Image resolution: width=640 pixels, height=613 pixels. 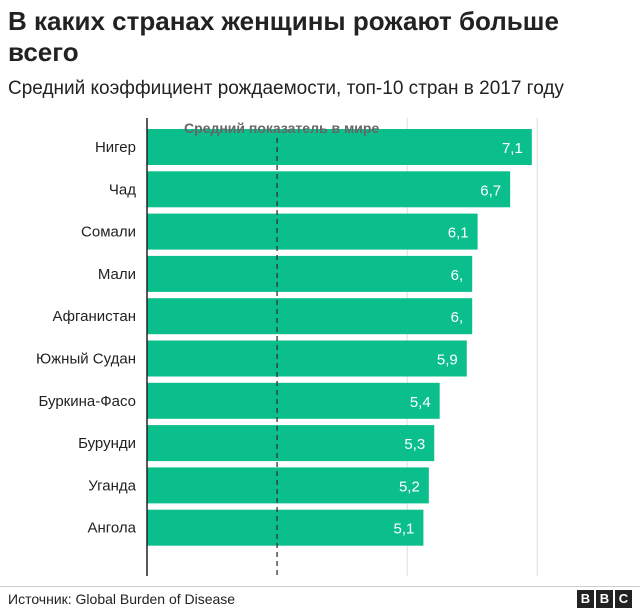 What do you see at coordinates (457, 275) in the screenshot?
I see `value-label-4: 6,` at bounding box center [457, 275].